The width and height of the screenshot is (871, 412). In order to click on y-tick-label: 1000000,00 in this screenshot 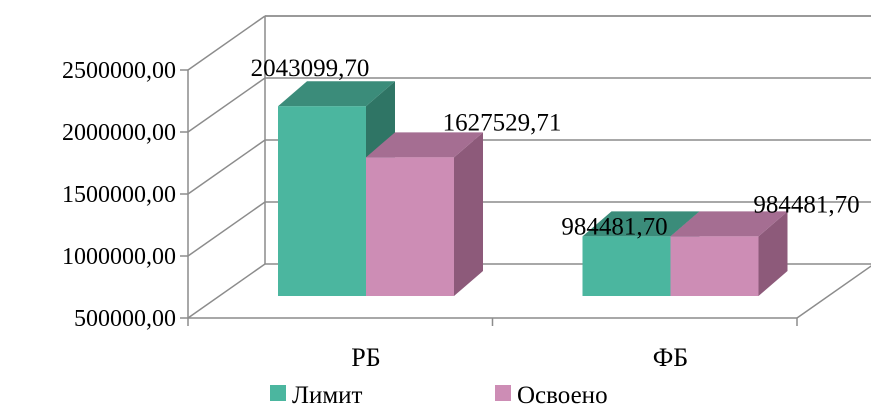, I will do `click(119, 257)`.